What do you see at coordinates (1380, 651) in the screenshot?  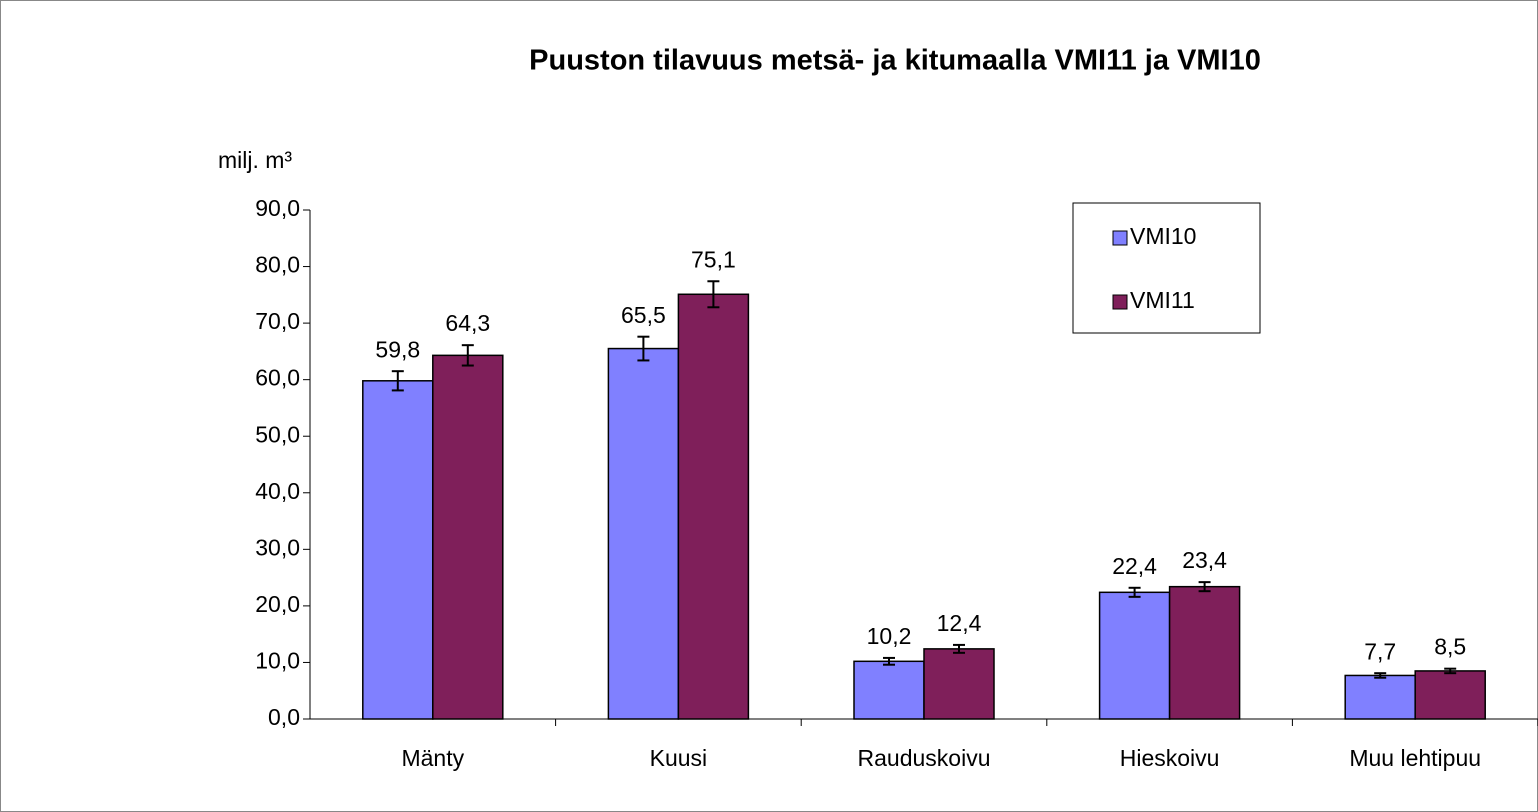 I see `data-label: 7,7` at bounding box center [1380, 651].